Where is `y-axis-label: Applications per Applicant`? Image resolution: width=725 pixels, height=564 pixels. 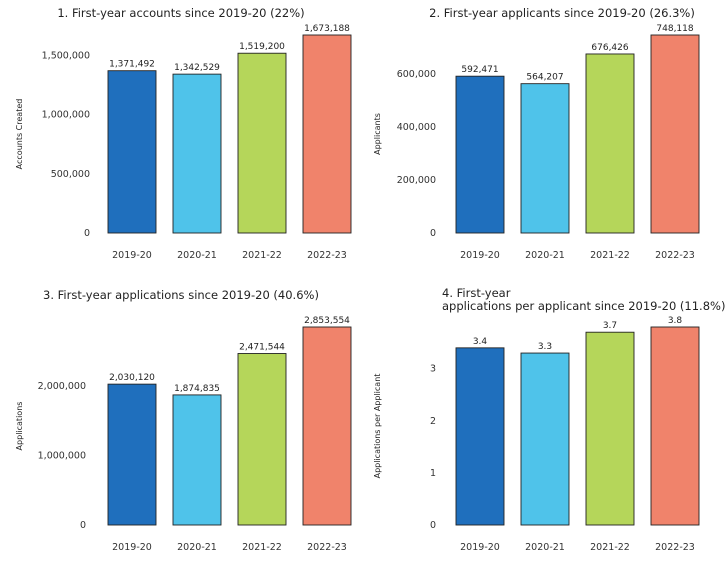
y-axis-label: Applications per Applicant is located at coordinates (377, 426).